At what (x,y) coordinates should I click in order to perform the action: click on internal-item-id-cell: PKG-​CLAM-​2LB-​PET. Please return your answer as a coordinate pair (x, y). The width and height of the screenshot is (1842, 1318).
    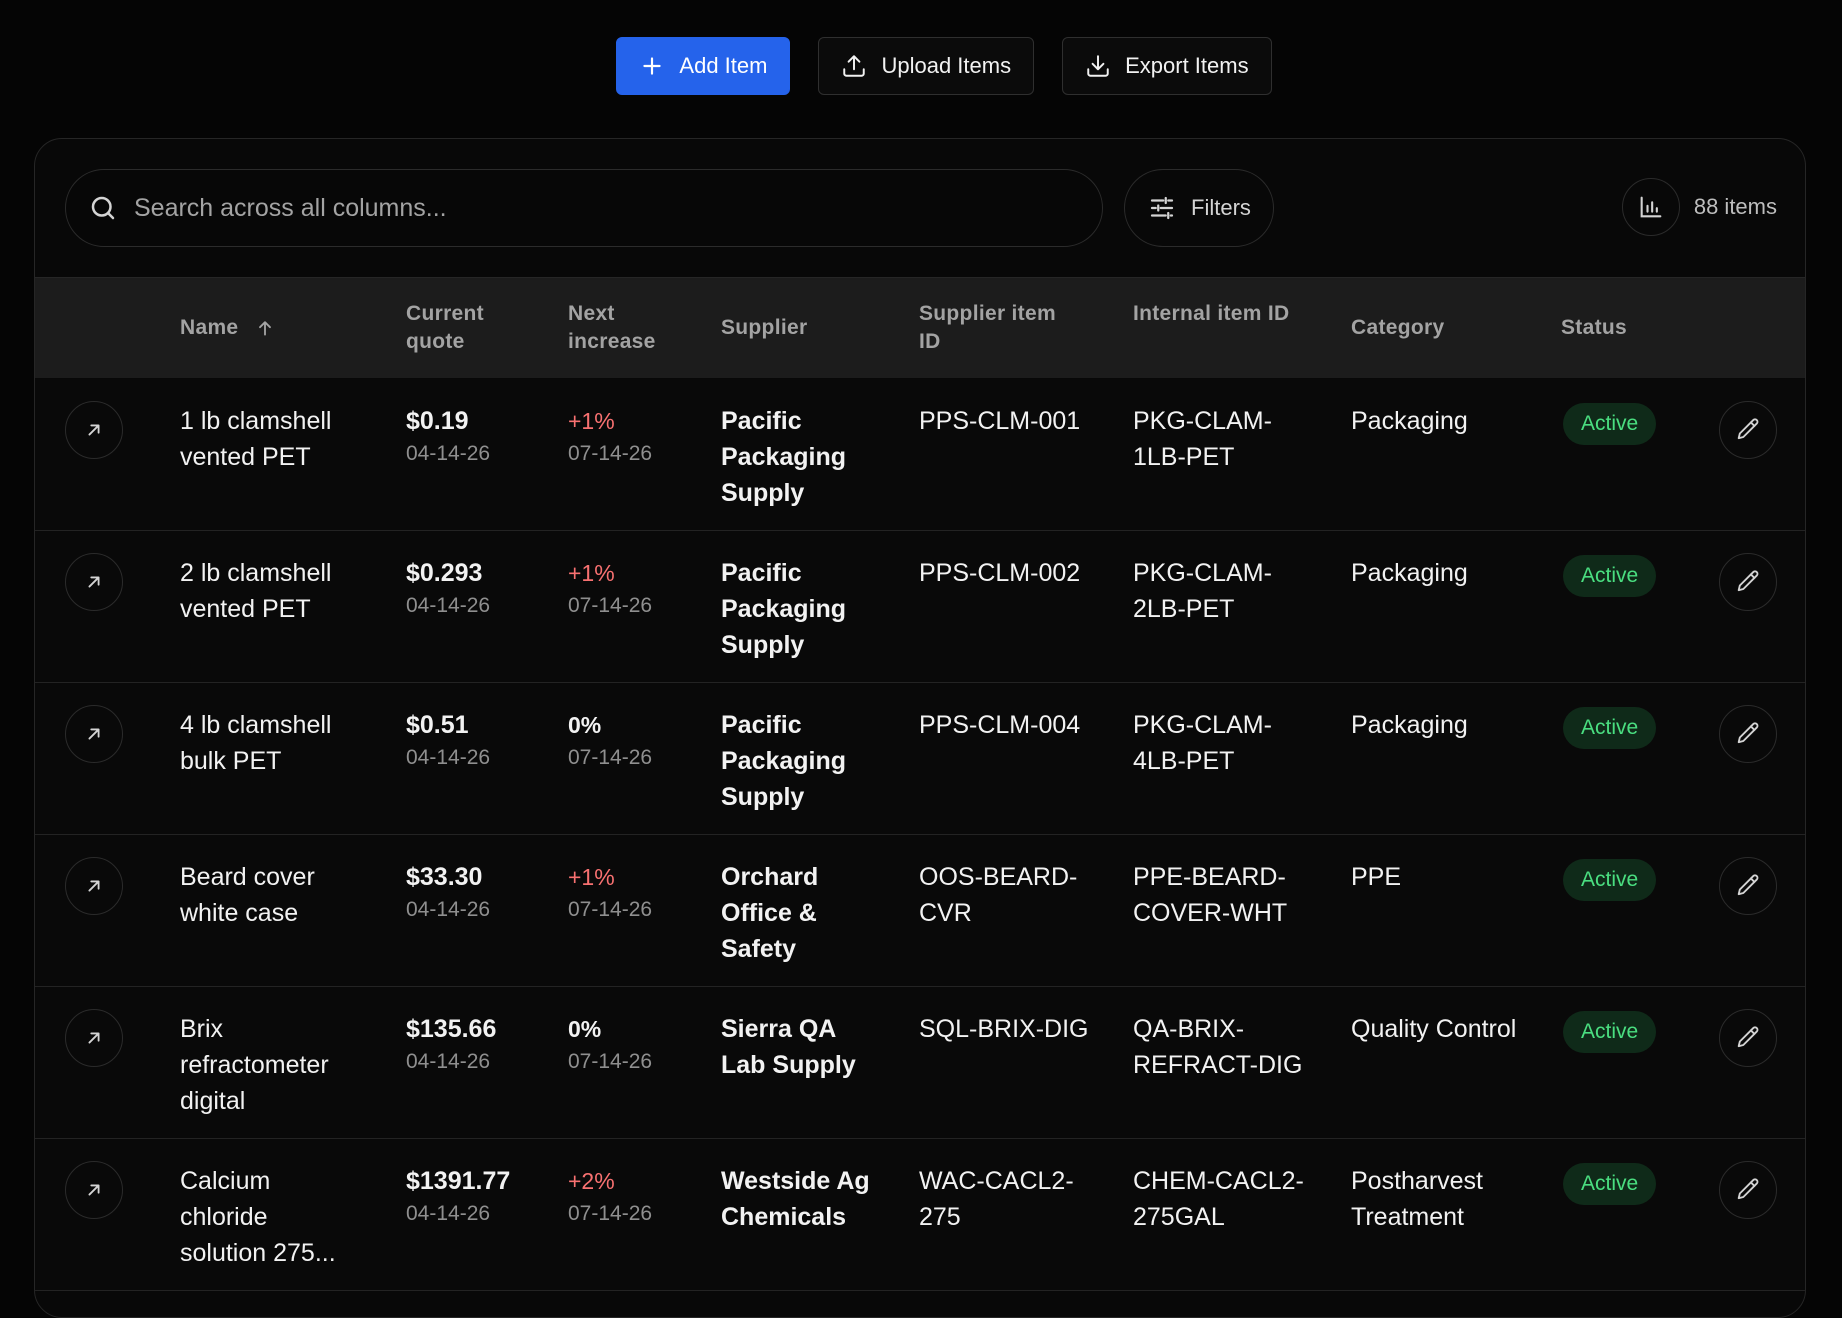
    Looking at the image, I should click on (1202, 591).